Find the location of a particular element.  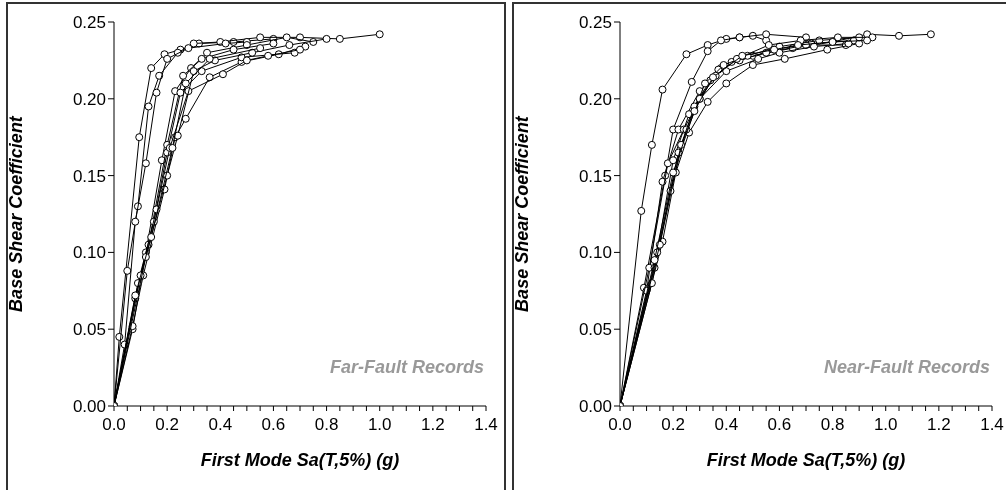

annotation: Near-Fault Records is located at coordinates (906, 367).